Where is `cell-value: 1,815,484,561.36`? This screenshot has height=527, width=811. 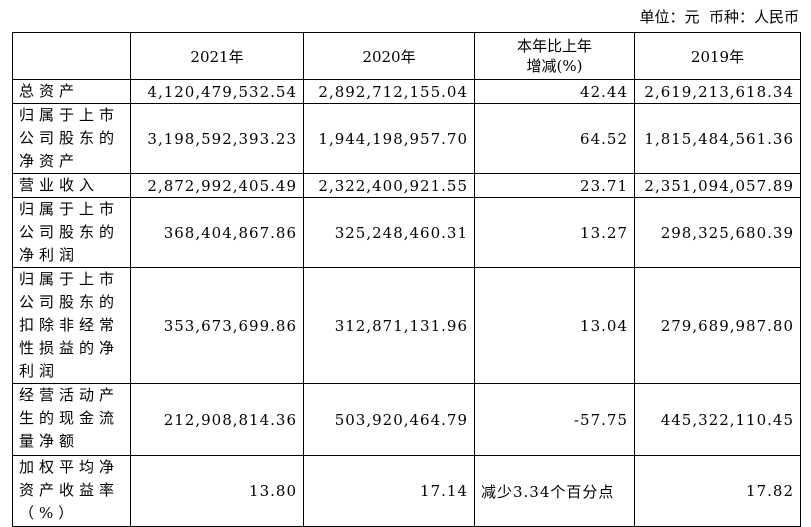
cell-value: 1,815,484,561.36 is located at coordinates (717, 138).